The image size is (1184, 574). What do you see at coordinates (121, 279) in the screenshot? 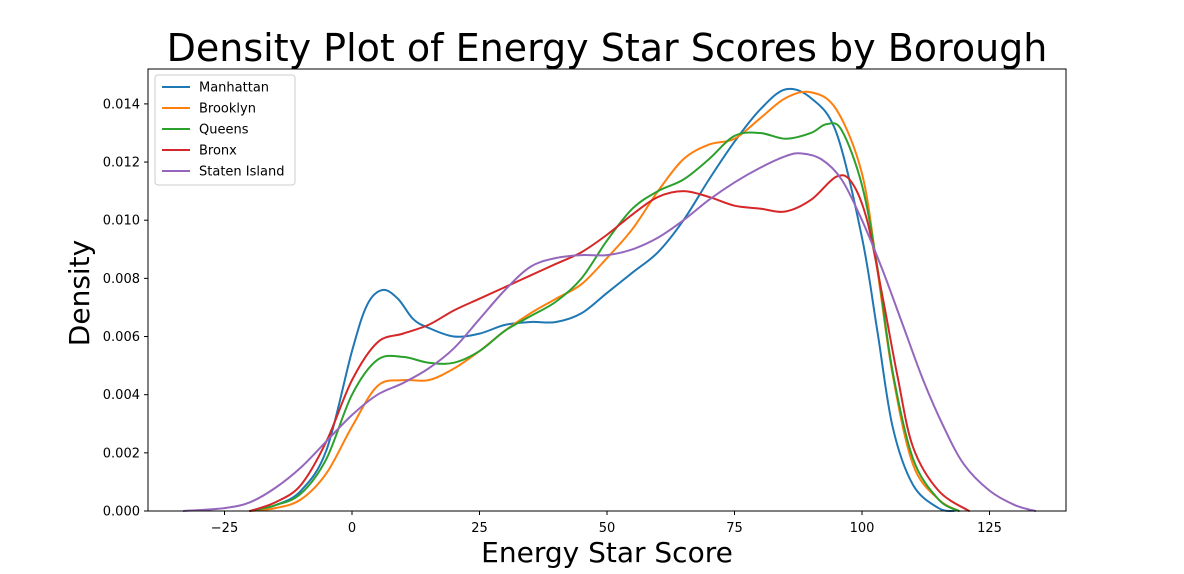
I see `y-tick-label: 0.008` at bounding box center [121, 279].